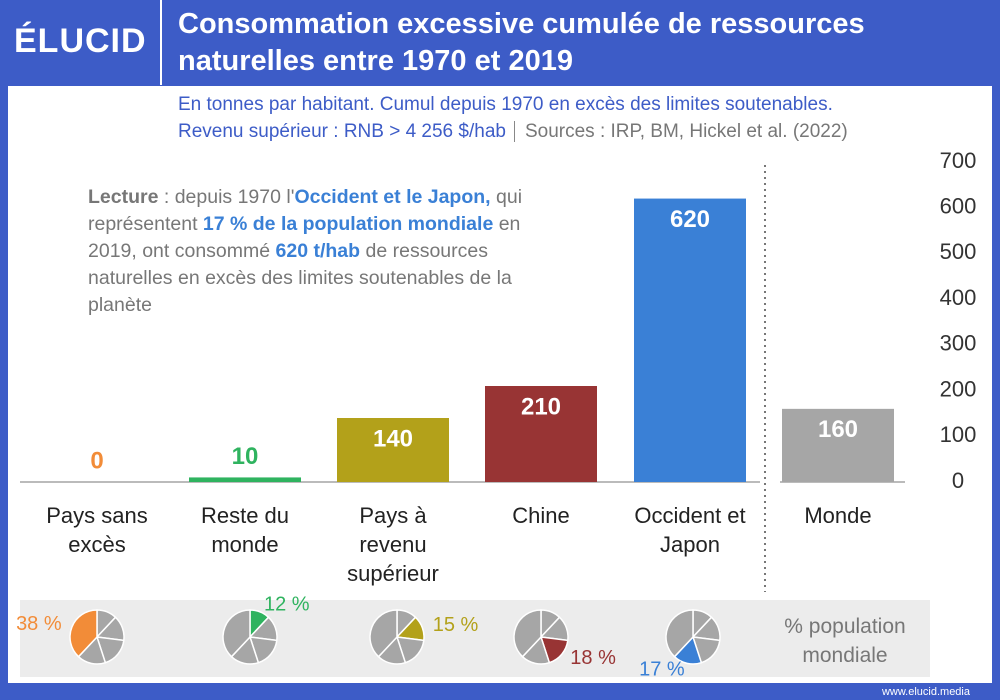  Describe the element at coordinates (393, 544) in the screenshot. I see `x-tick-label: Pays à revenu supérieur` at that location.